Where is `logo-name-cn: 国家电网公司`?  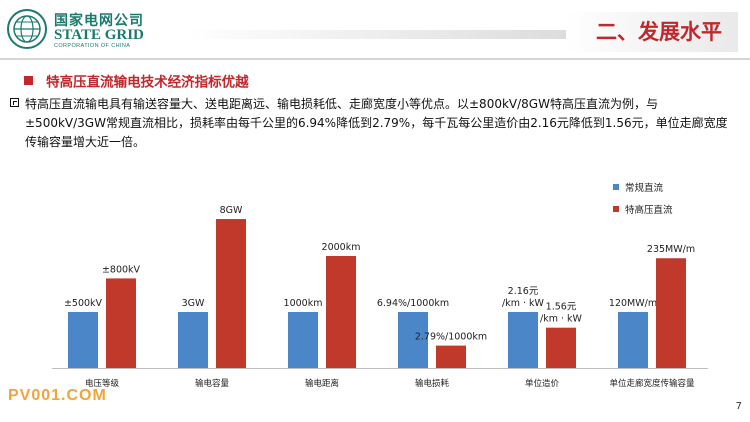
logo-name-cn: 国家电网公司 is located at coordinates (99, 21).